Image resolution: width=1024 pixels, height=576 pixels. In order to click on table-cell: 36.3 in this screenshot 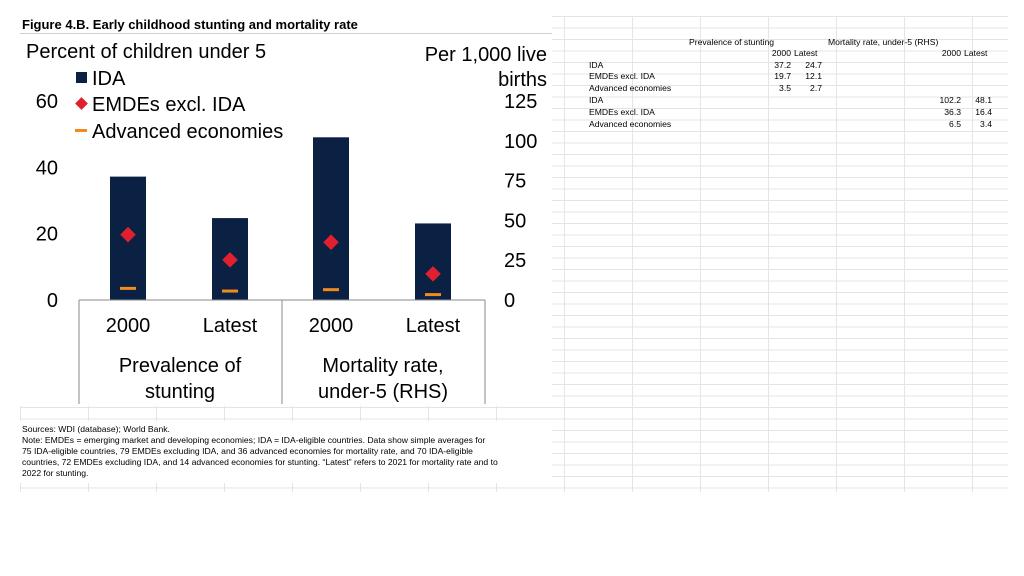, I will do `click(952, 112)`.